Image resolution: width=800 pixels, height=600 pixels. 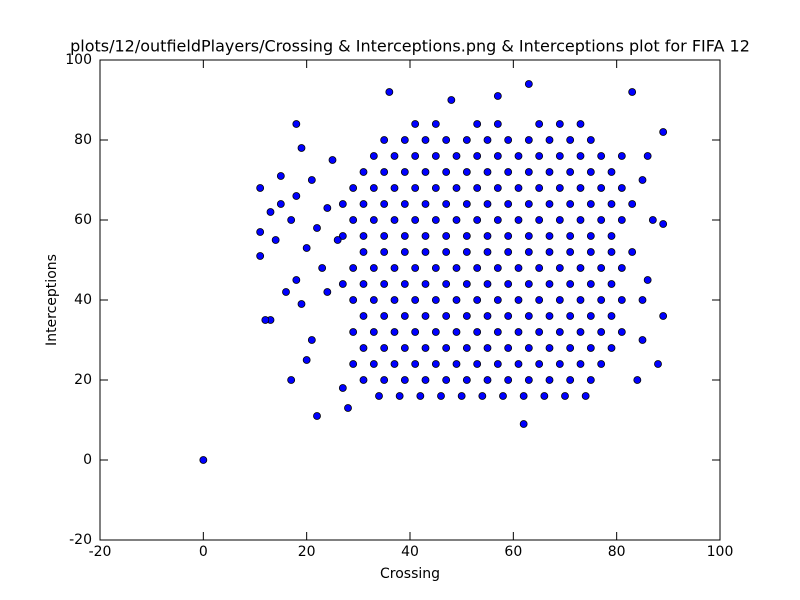 What do you see at coordinates (720, 552) in the screenshot?
I see `x-tick-label: 100` at bounding box center [720, 552].